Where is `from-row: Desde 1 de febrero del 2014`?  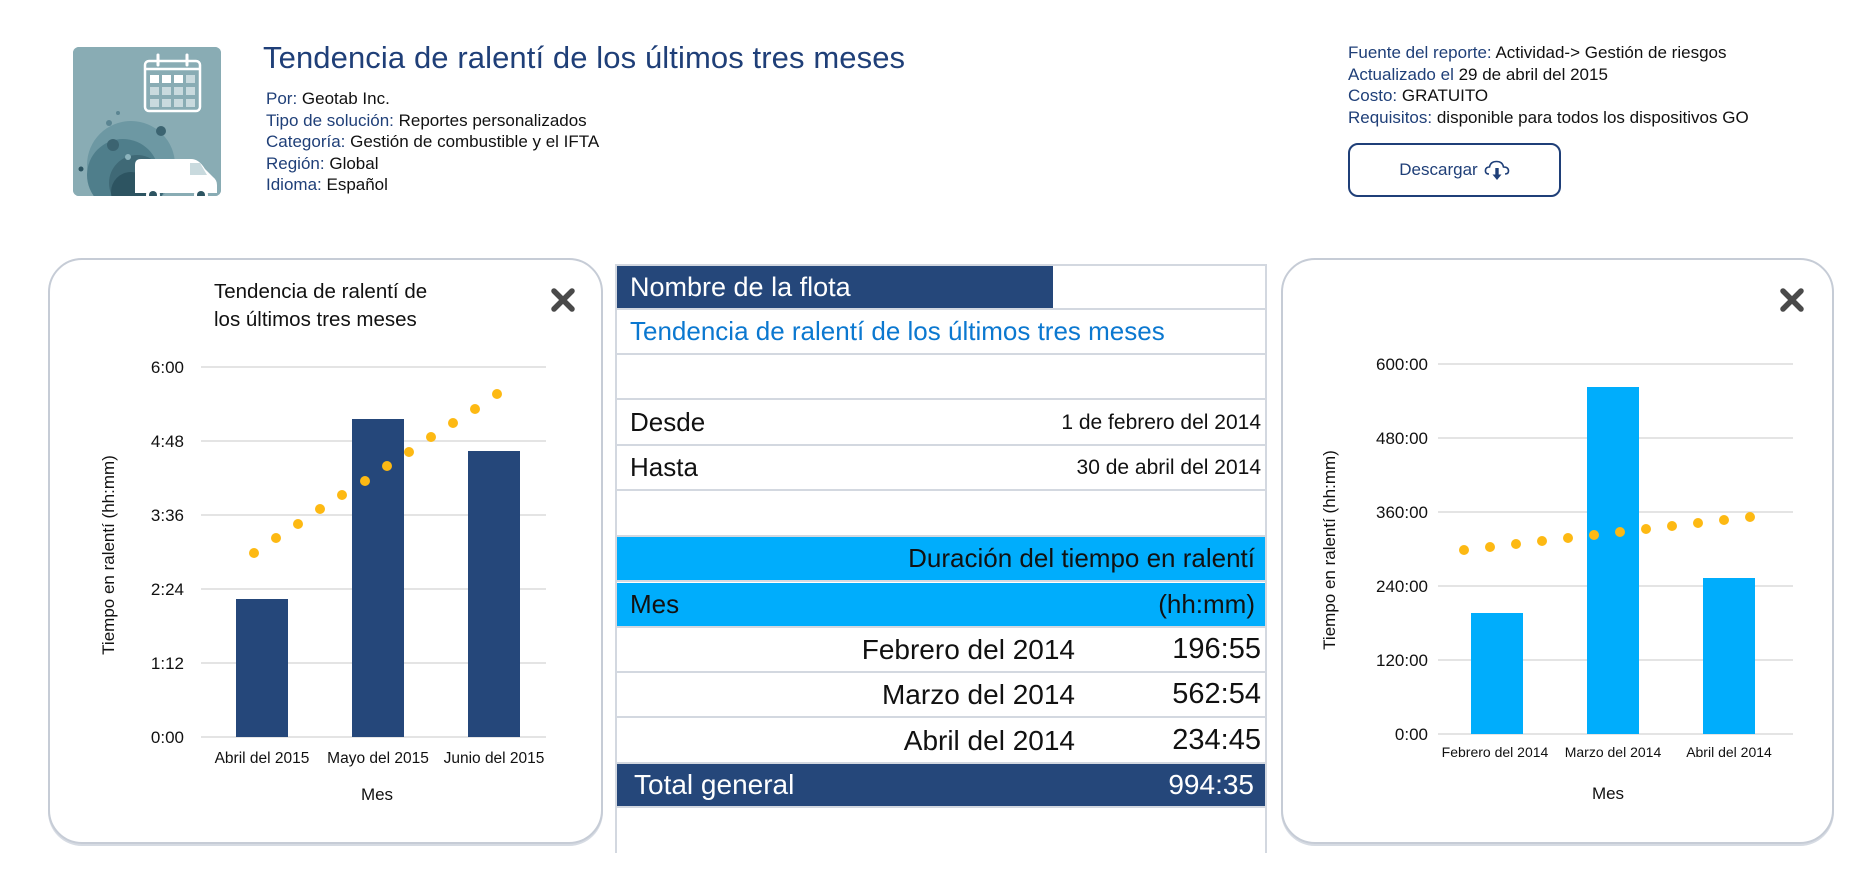 from-row: Desde 1 de febrero del 2014 is located at coordinates (941, 423).